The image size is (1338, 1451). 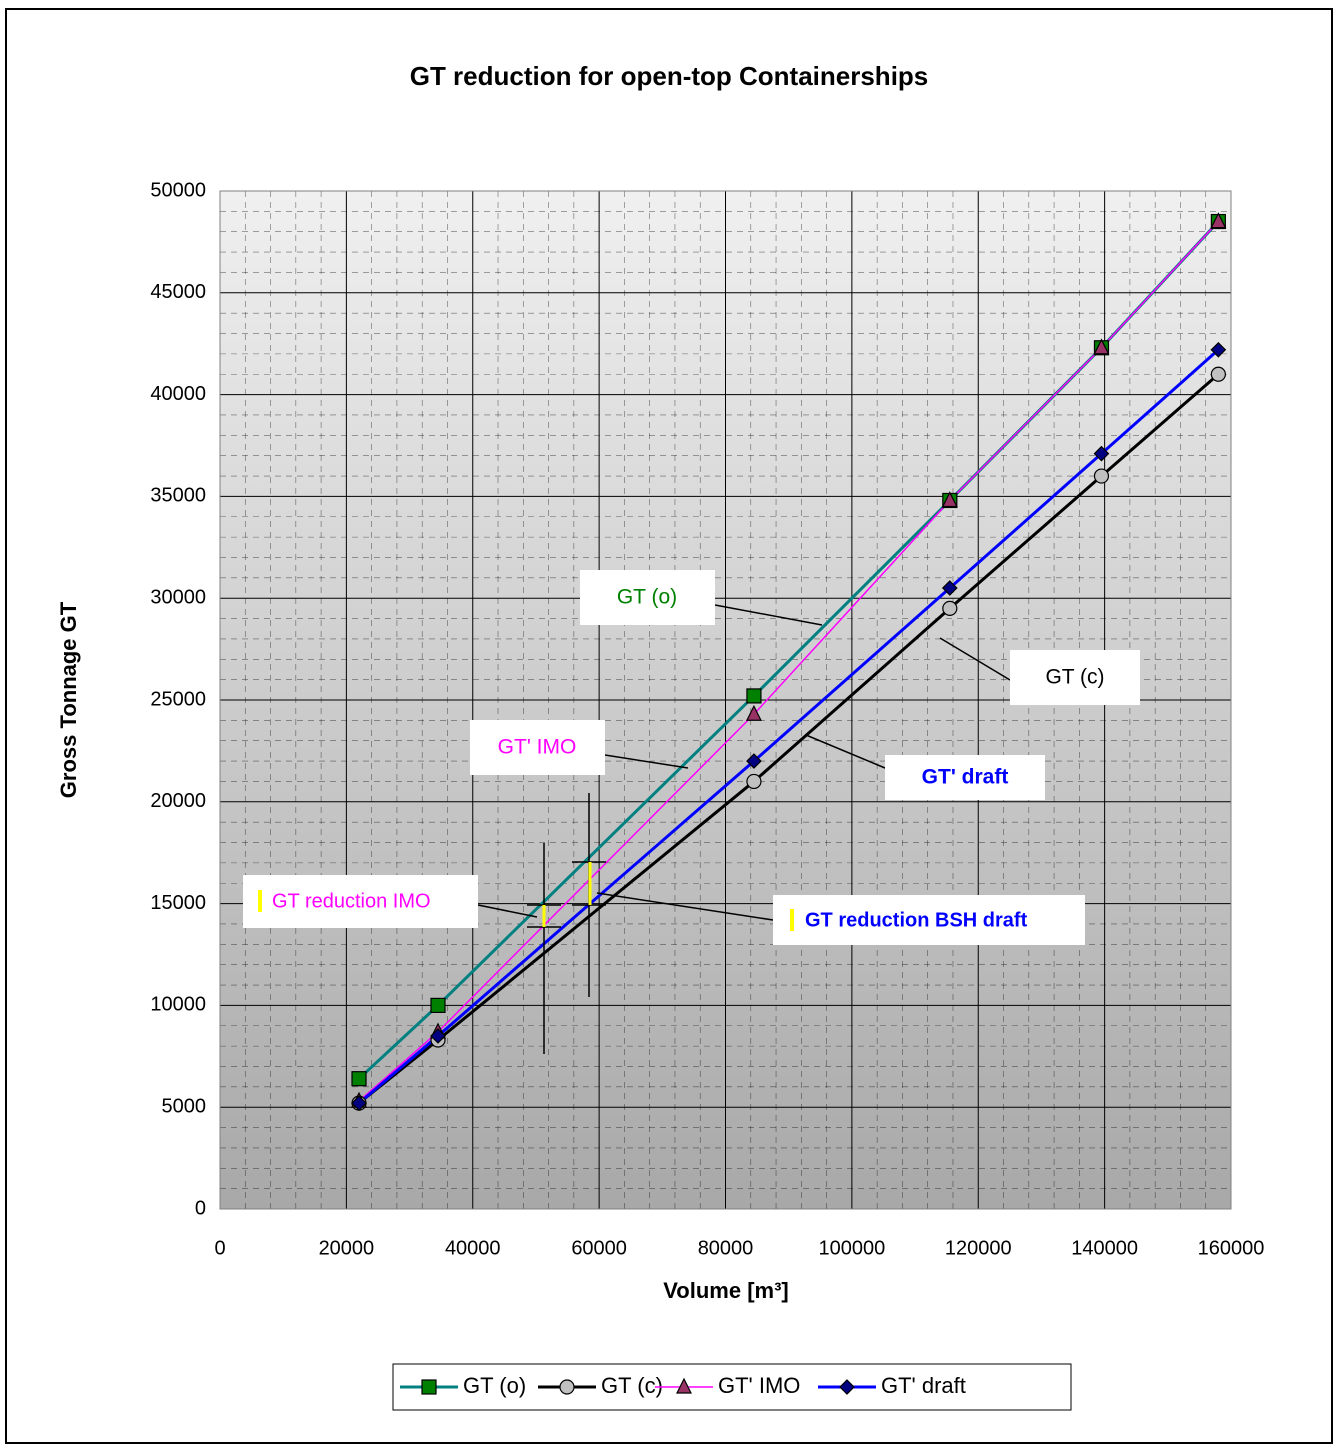 What do you see at coordinates (916, 920) in the screenshot?
I see `annotation: GT reduction BSH draft` at bounding box center [916, 920].